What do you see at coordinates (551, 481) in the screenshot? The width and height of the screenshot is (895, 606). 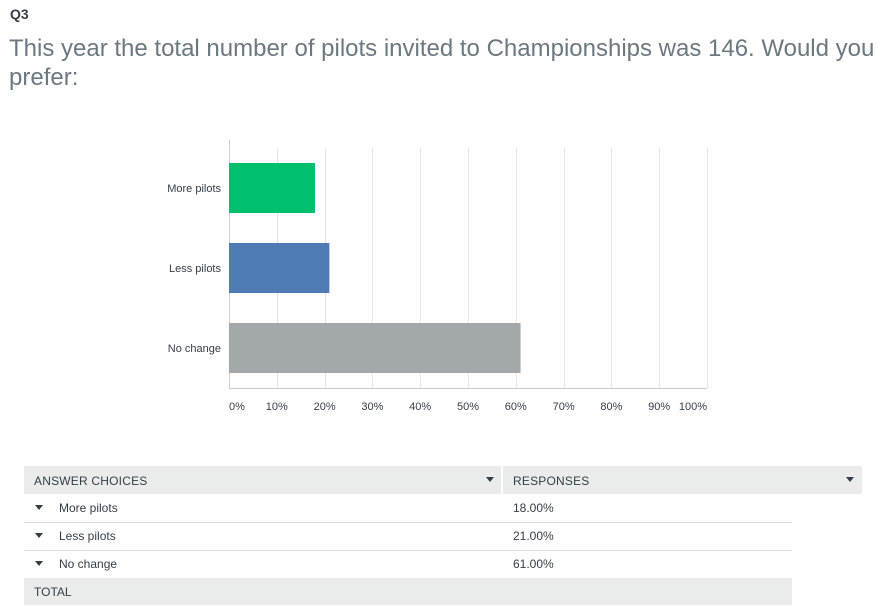 I see `responses-header-label: RESPONSES` at bounding box center [551, 481].